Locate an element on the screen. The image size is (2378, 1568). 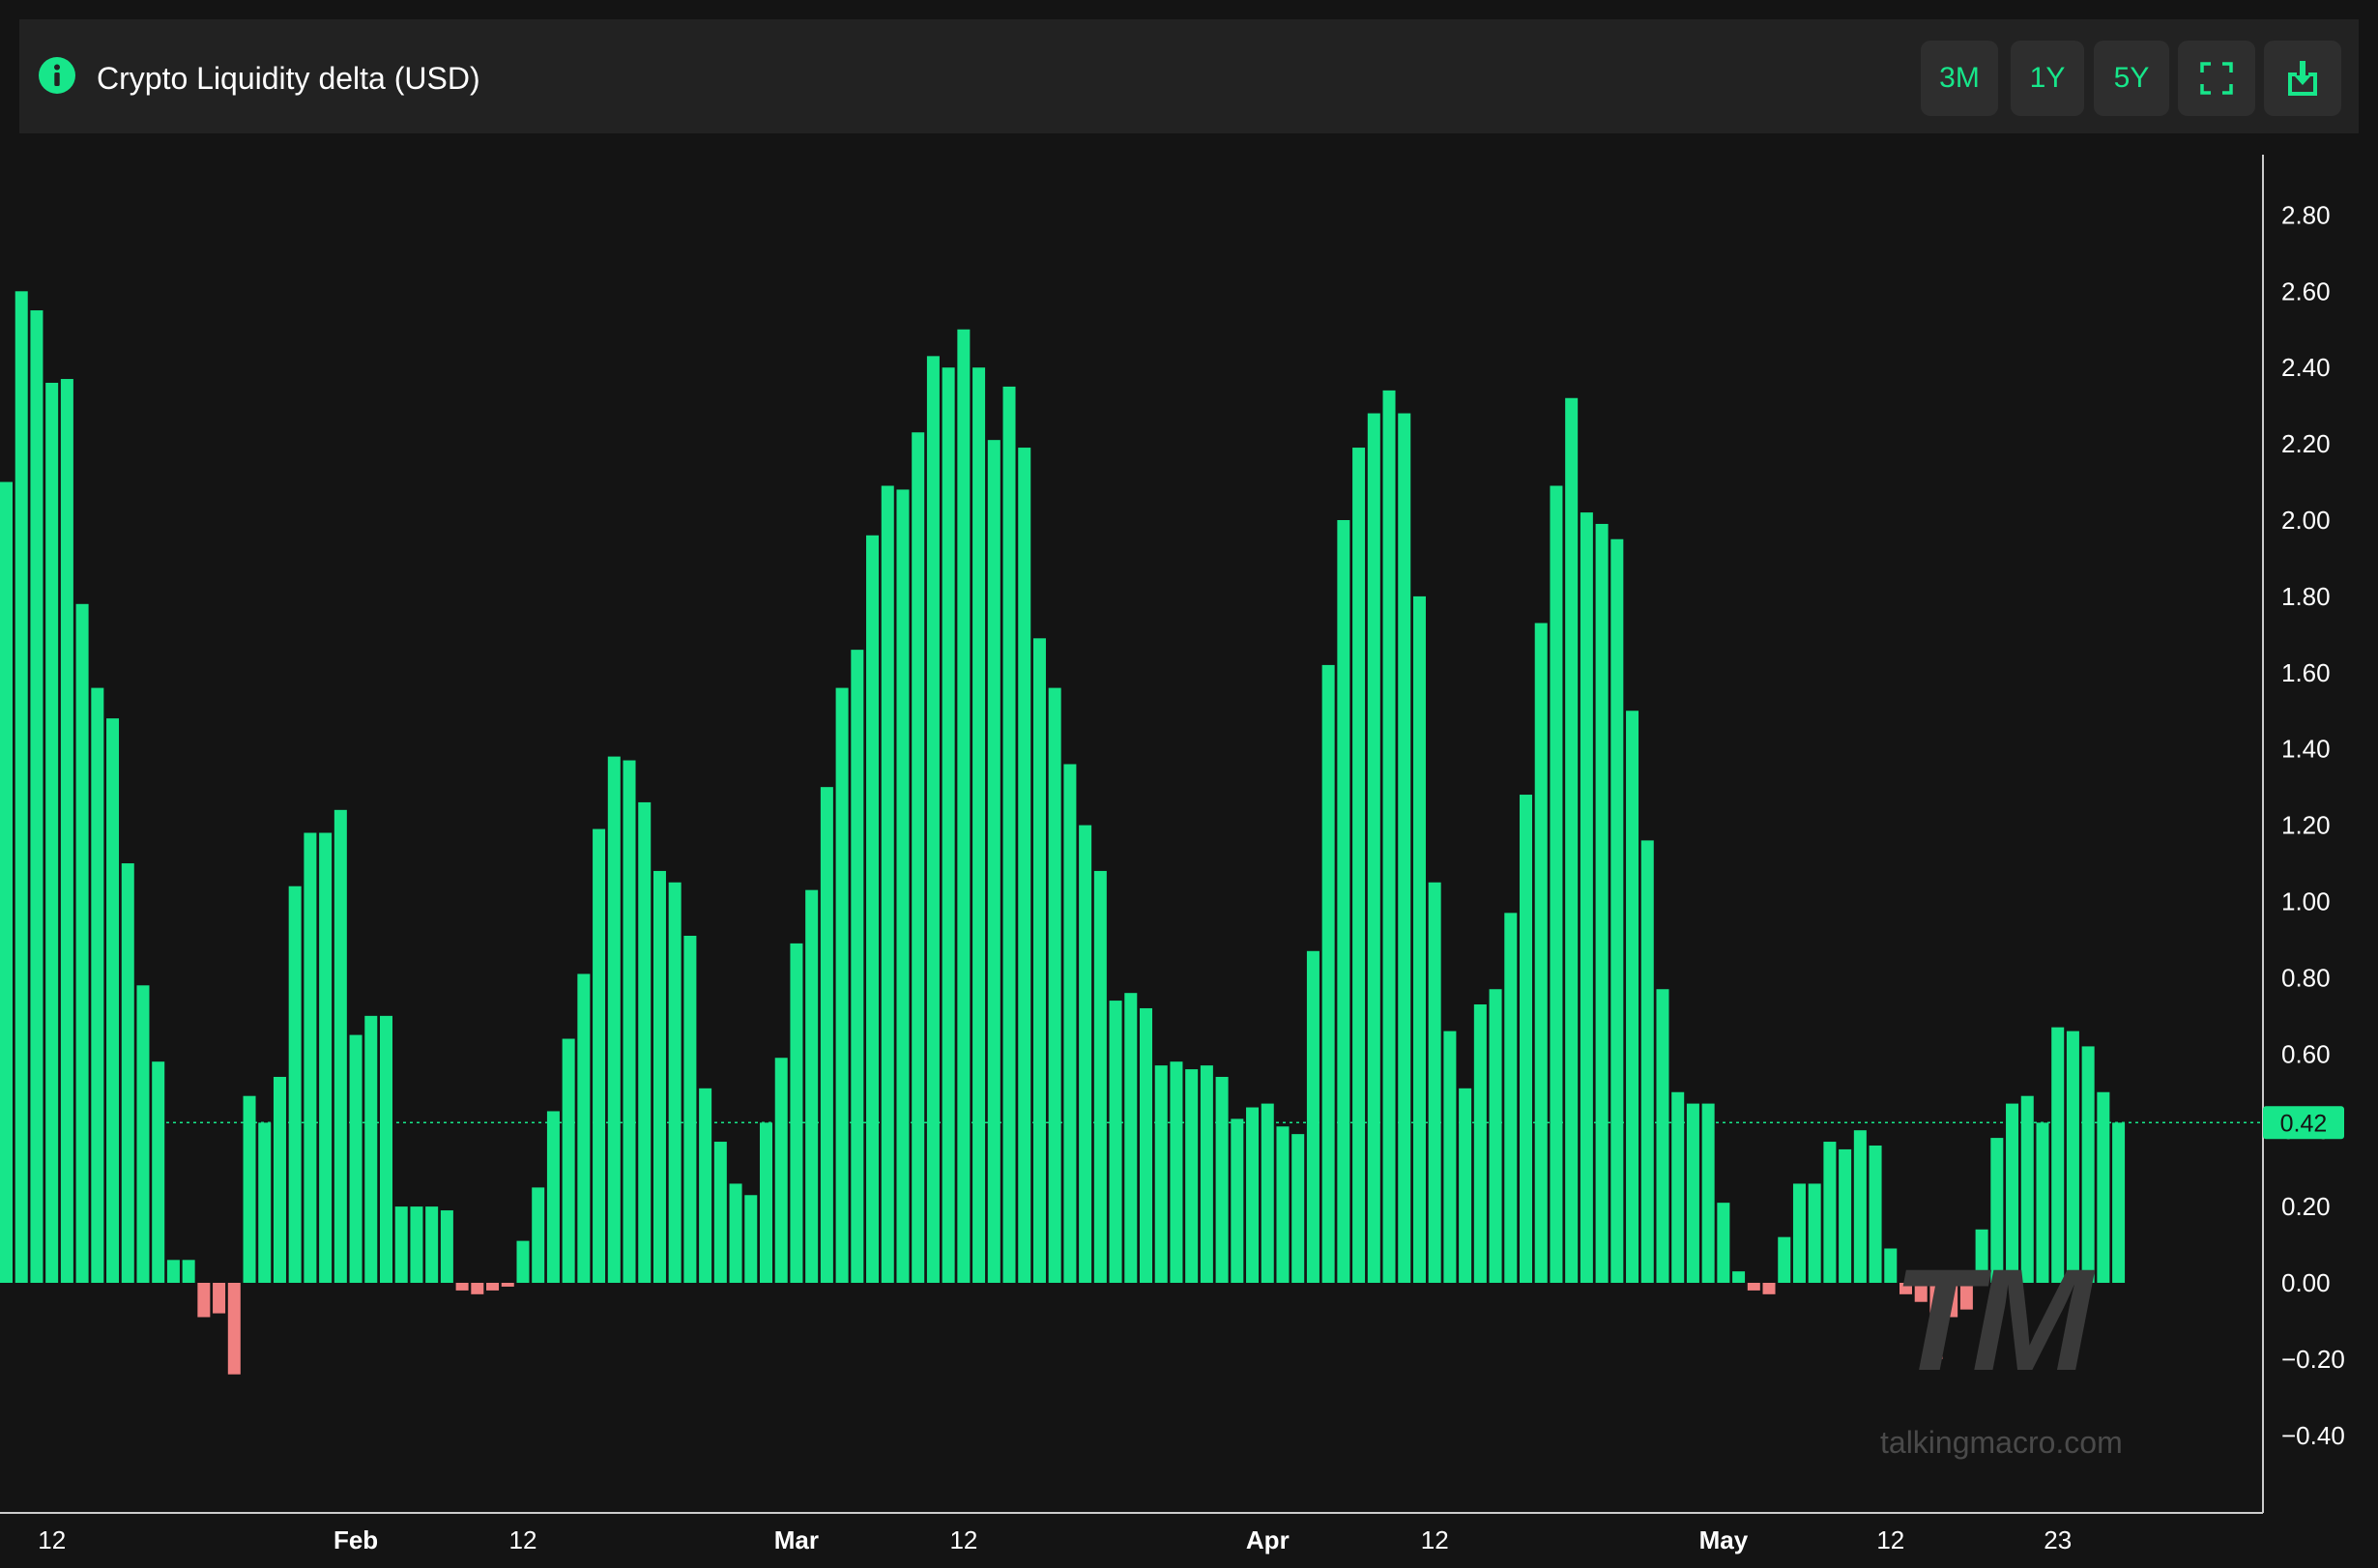
x-axis-ticks: 12 Feb 12 Mar 12 Apr 12 May 12 23 is located at coordinates (1055, 1539).